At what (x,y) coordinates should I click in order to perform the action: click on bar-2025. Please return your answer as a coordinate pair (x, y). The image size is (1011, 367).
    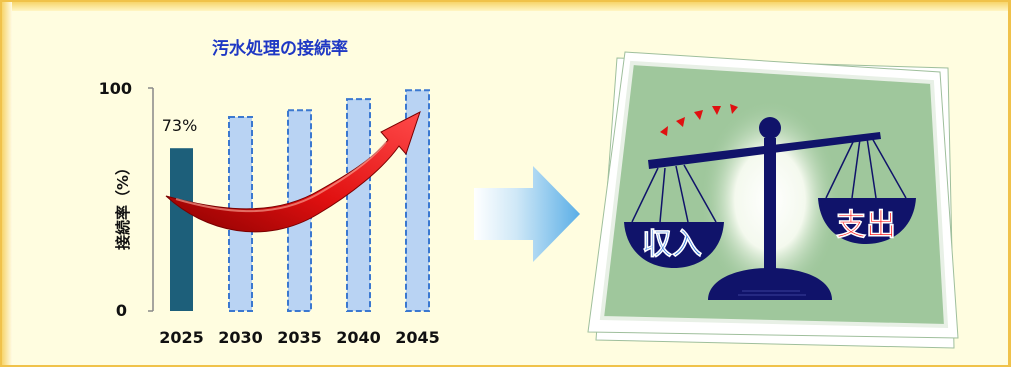
    Looking at the image, I should click on (181, 229).